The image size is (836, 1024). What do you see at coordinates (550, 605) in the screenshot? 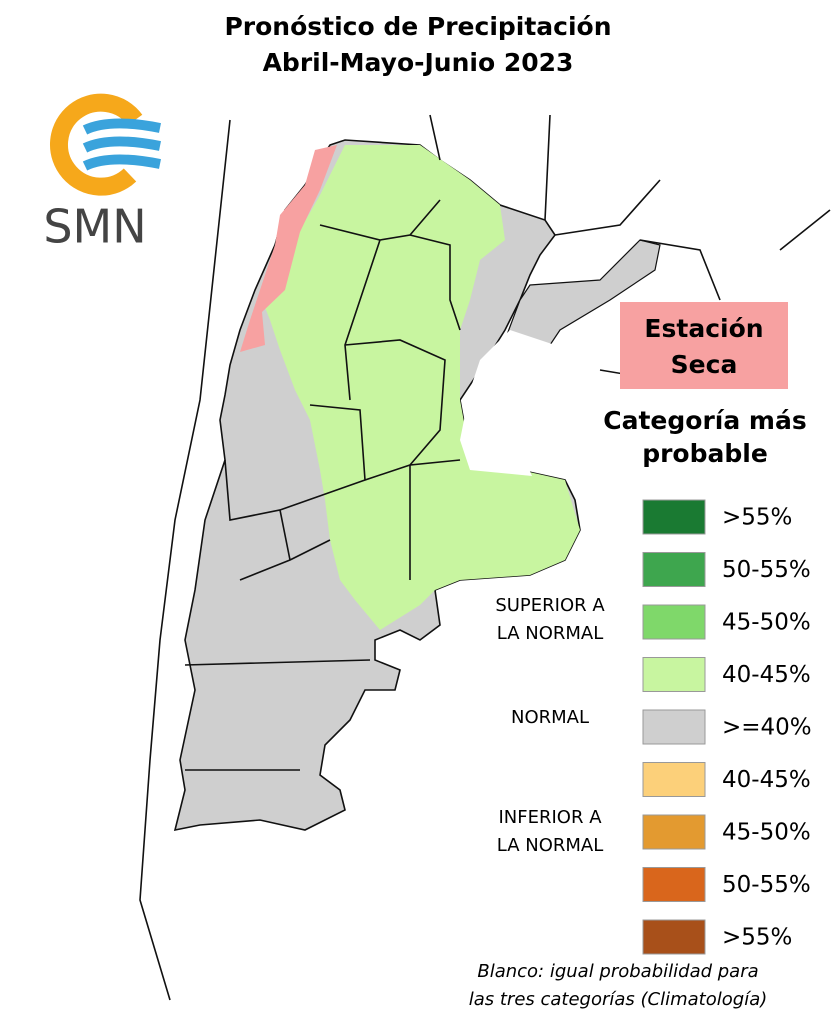
I see `legend-group: SUPERIOR A` at bounding box center [550, 605].